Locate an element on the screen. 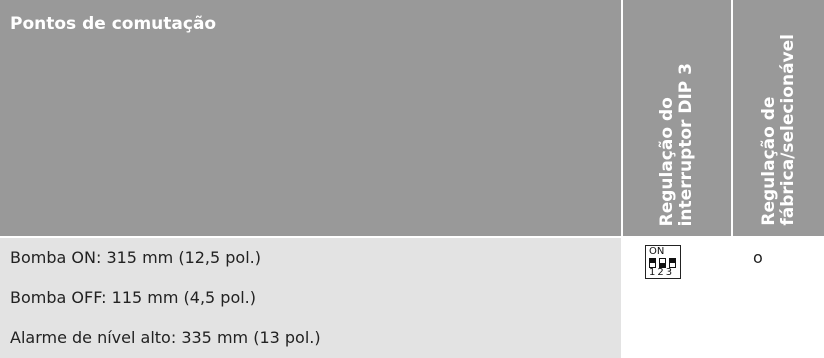 The width and height of the screenshot is (824, 358). row-high-level-alarm: Alarme de nível alto: 335 mm (13 pol.) is located at coordinates (165, 337).